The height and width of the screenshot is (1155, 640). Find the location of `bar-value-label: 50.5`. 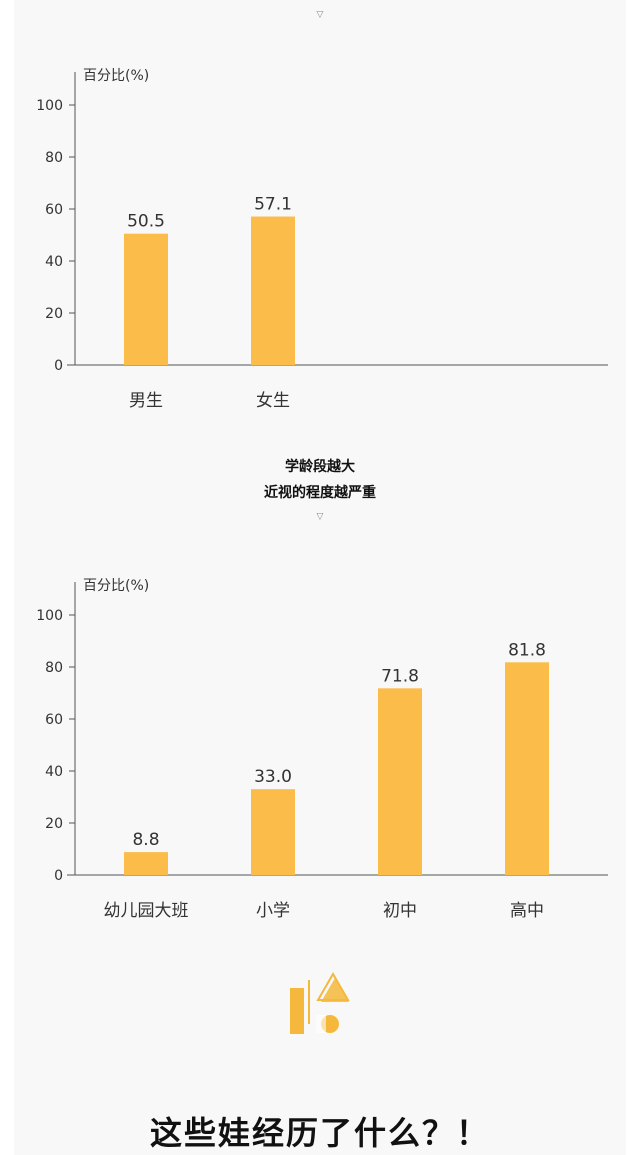

bar-value-label: 50.5 is located at coordinates (146, 222).